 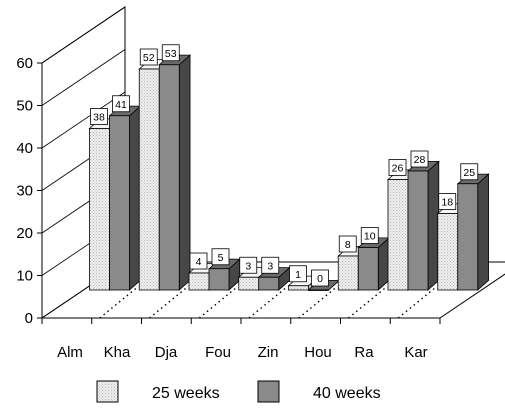 I want to click on x-tick-label: Zin, so click(x=268, y=352).